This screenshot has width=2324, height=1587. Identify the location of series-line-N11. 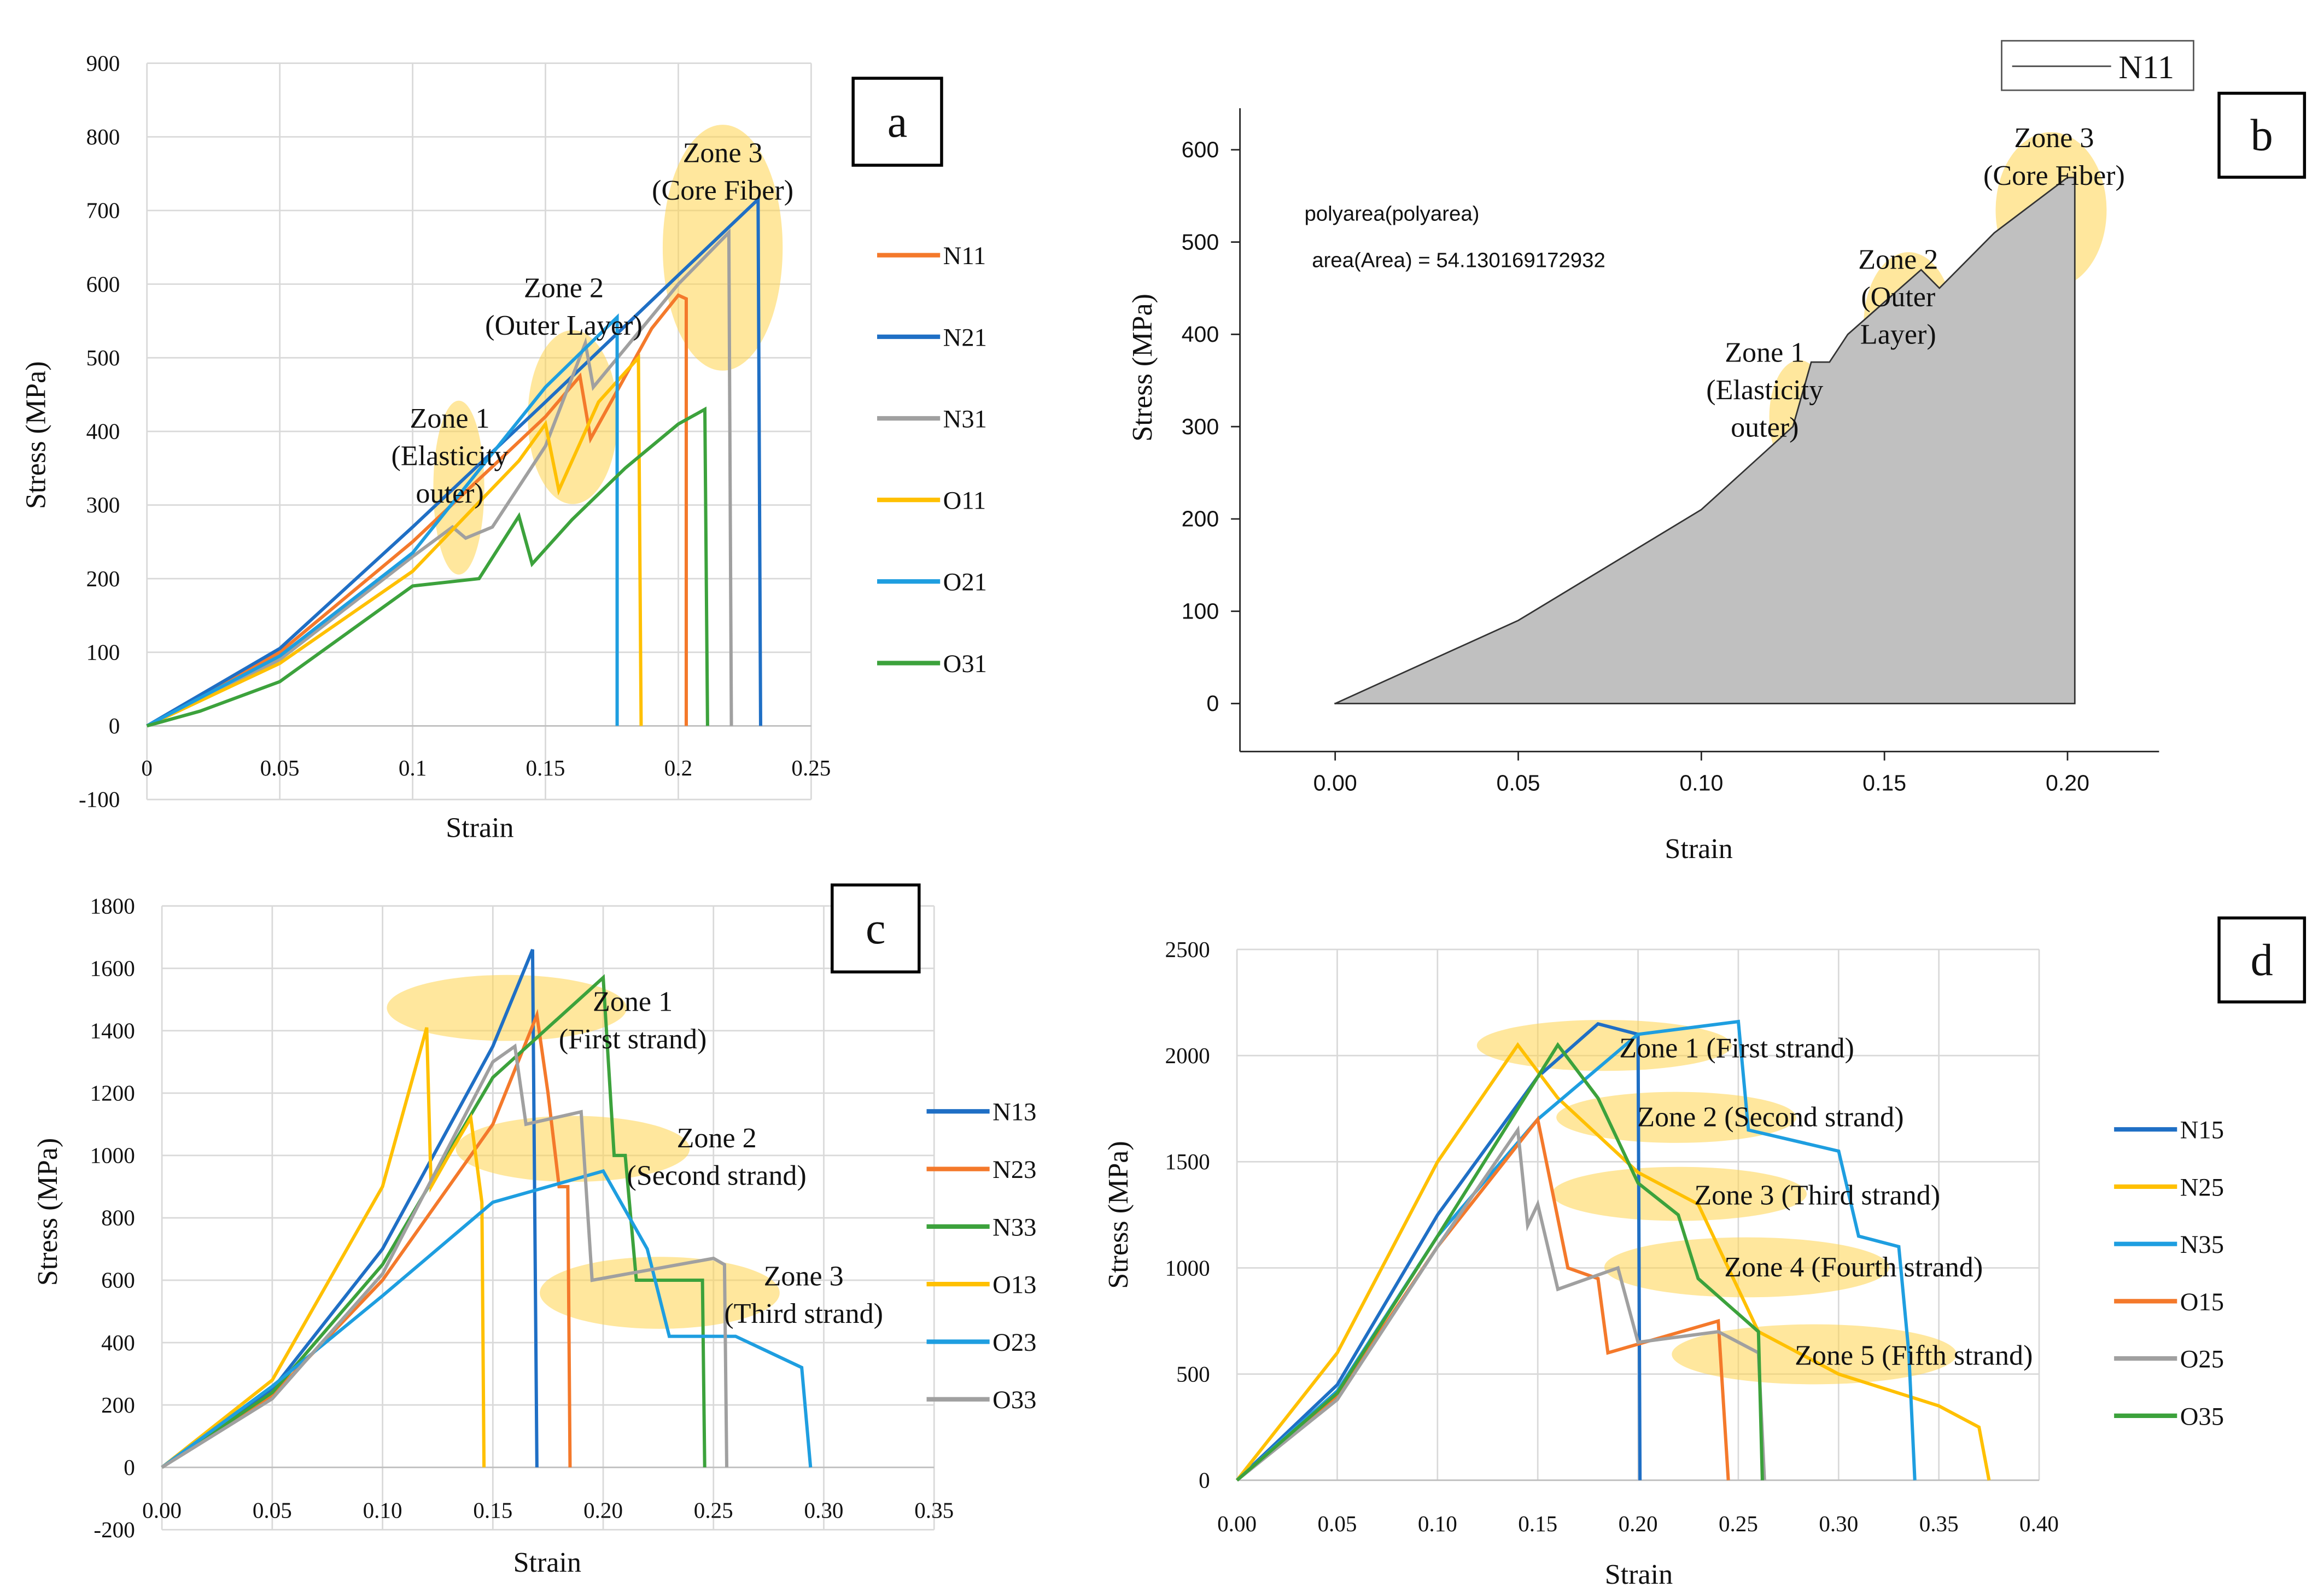
(417, 510).